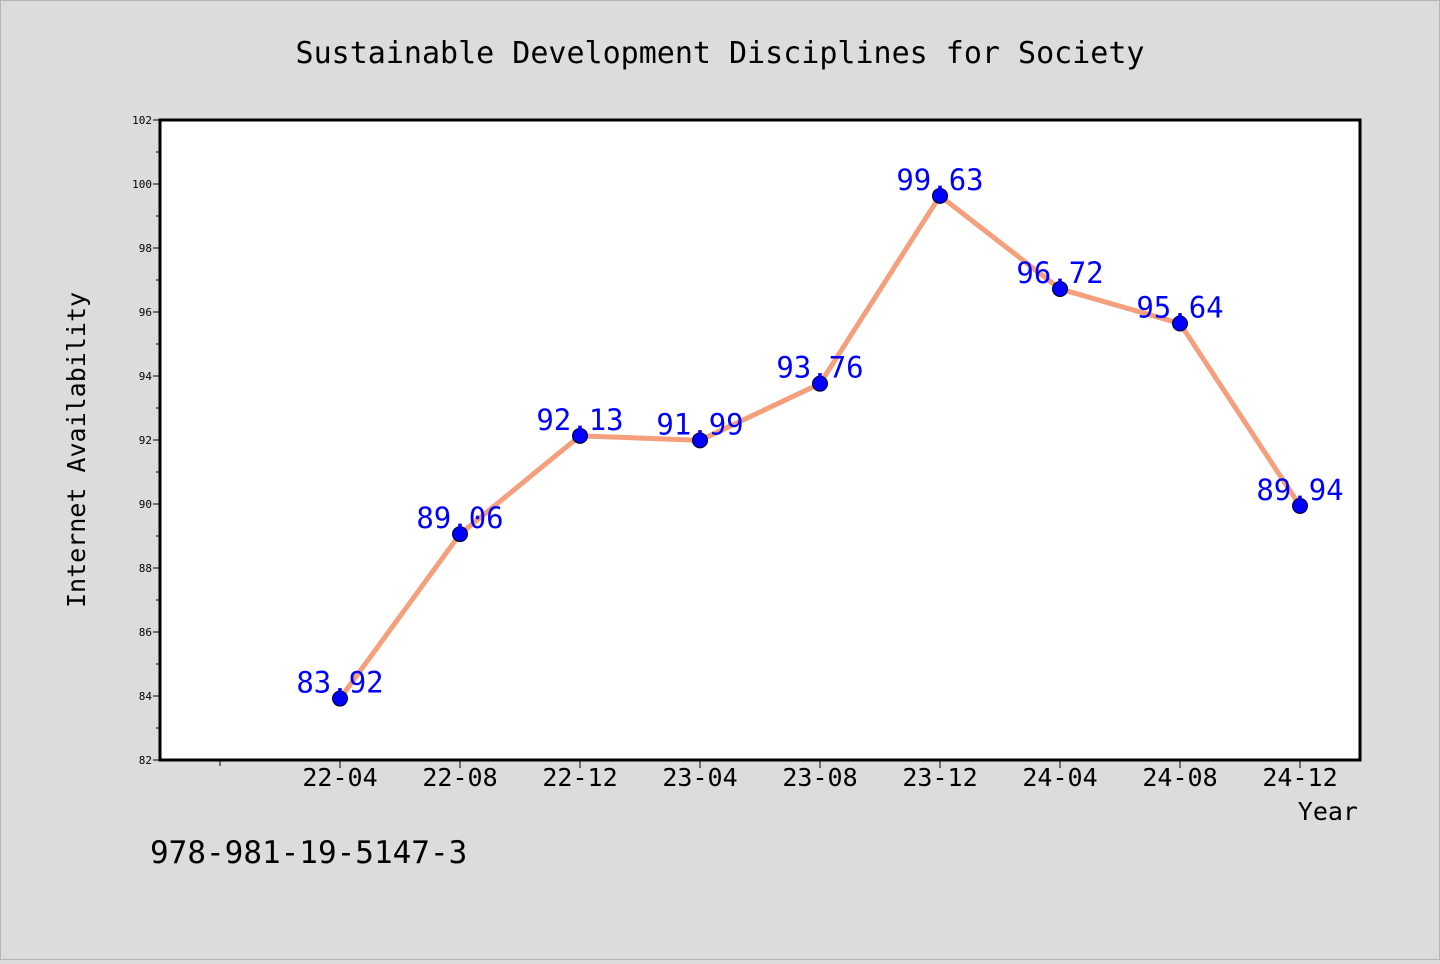  What do you see at coordinates (1179, 777) in the screenshot?
I see `x-tick-label: 24-08` at bounding box center [1179, 777].